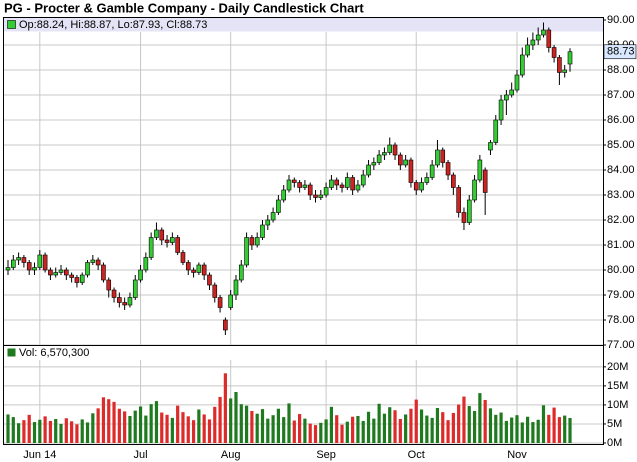  What do you see at coordinates (39, 455) in the screenshot?
I see `x-tick-label: Jun 14` at bounding box center [39, 455].